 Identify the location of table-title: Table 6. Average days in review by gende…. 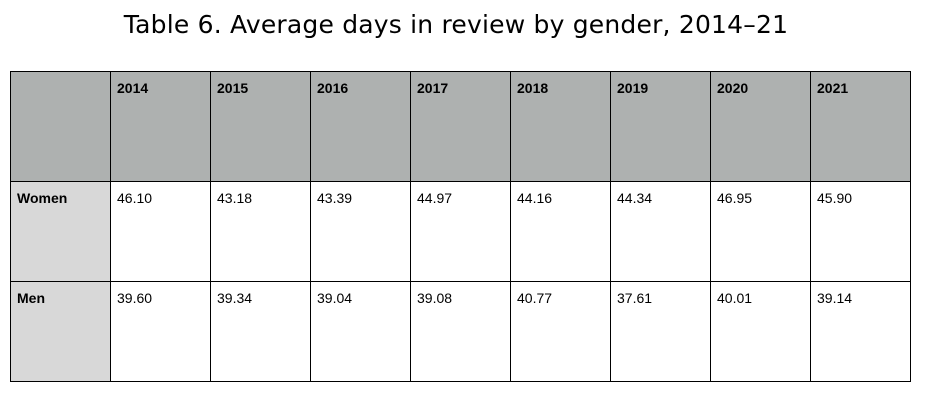
(456, 24).